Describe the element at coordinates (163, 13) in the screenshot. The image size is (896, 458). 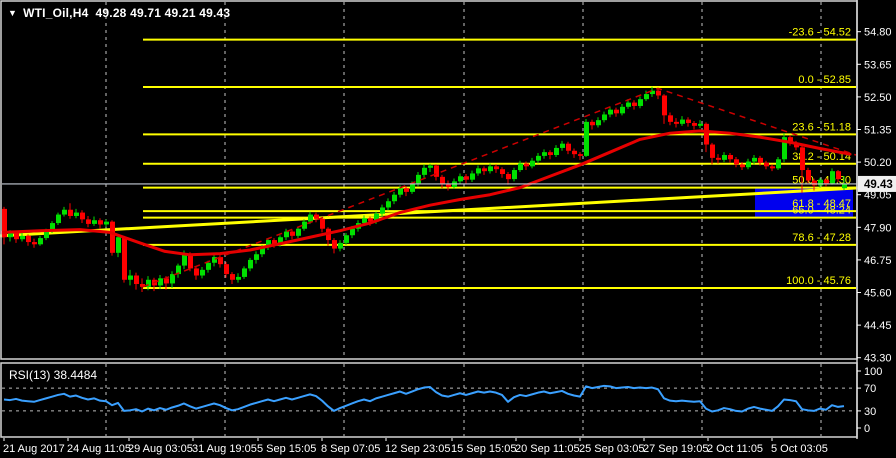
I see `ohlc-readout: 49.28 49.71 49.21 49.43` at that location.